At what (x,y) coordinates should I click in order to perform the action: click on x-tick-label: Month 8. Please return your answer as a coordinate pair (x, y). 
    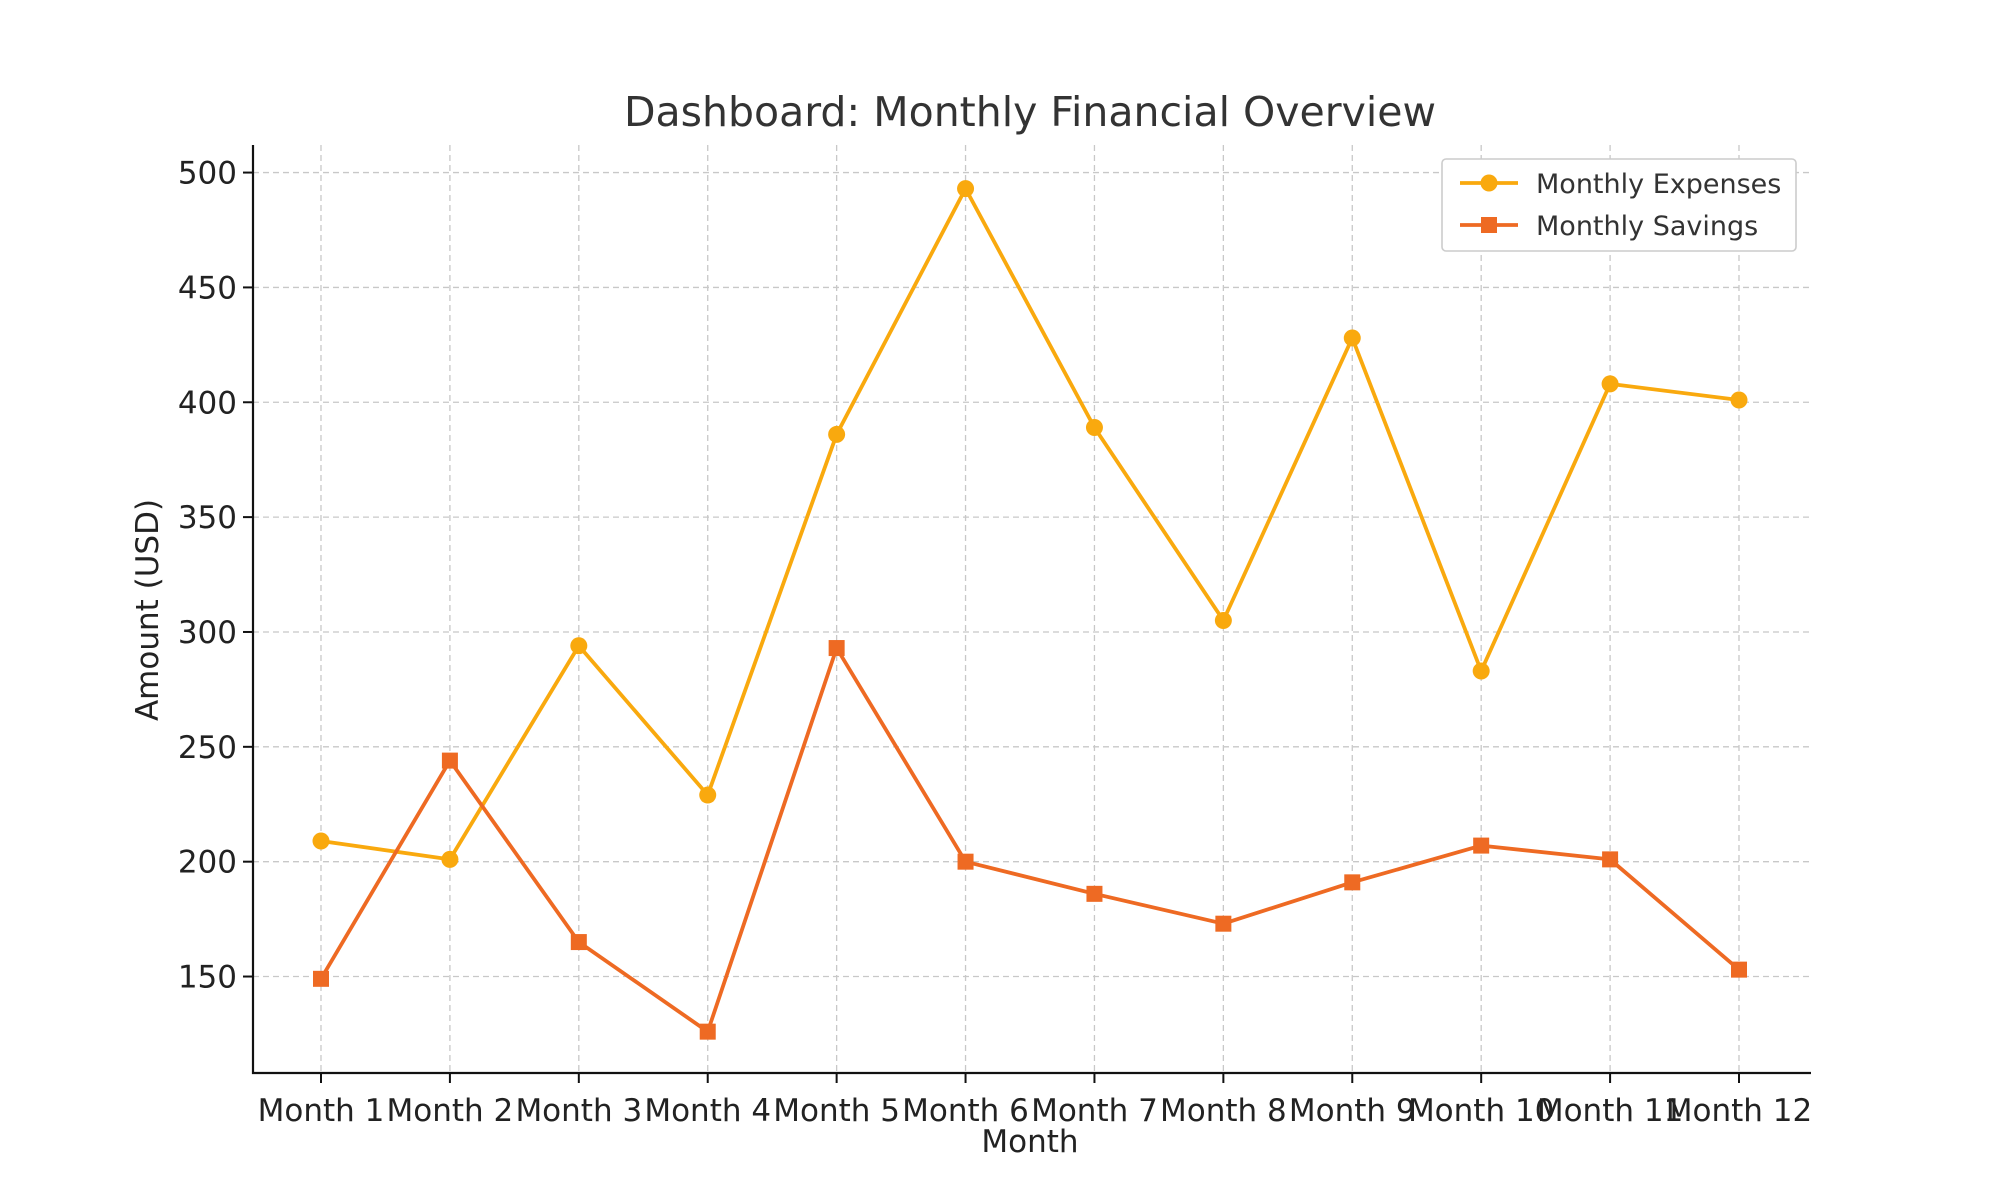
    Looking at the image, I should click on (1223, 1111).